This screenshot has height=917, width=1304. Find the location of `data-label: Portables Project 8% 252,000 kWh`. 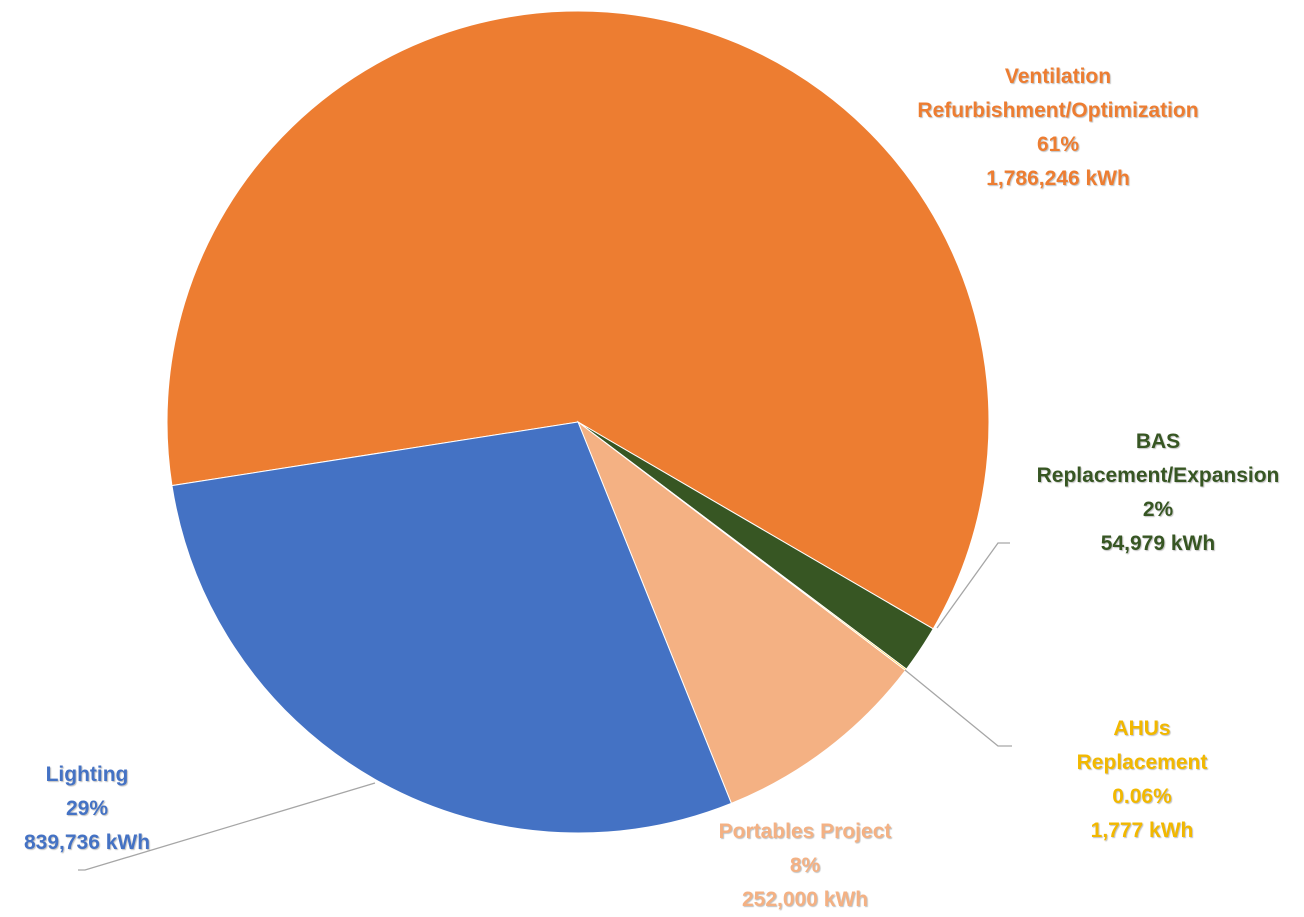

data-label: Portables Project 8% 252,000 kWh is located at coordinates (805, 866).